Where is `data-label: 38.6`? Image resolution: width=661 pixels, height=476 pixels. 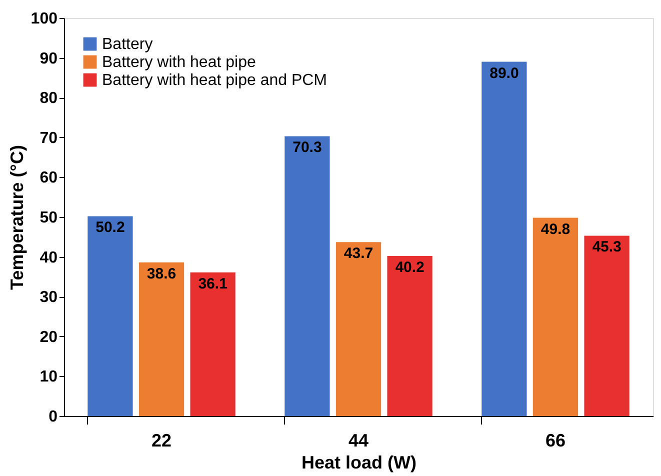
data-label: 38.6 is located at coordinates (161, 273).